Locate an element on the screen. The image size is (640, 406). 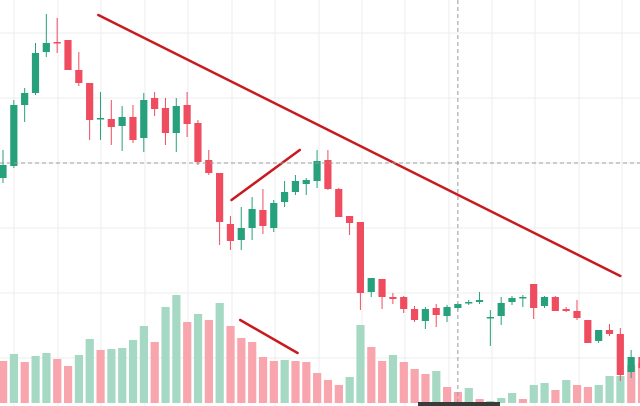
volume-trendline is located at coordinates (268, 336).